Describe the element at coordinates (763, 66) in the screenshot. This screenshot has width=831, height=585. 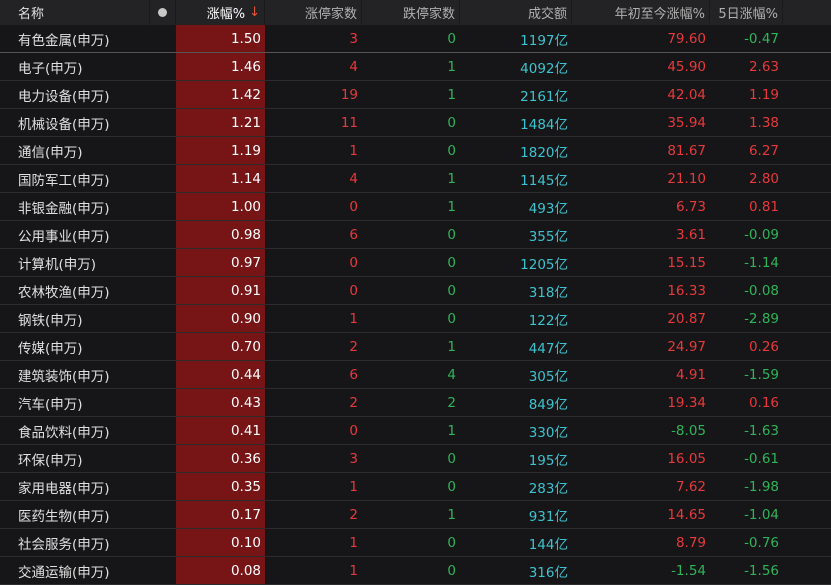
I see `cell-5d: 2.63` at that location.